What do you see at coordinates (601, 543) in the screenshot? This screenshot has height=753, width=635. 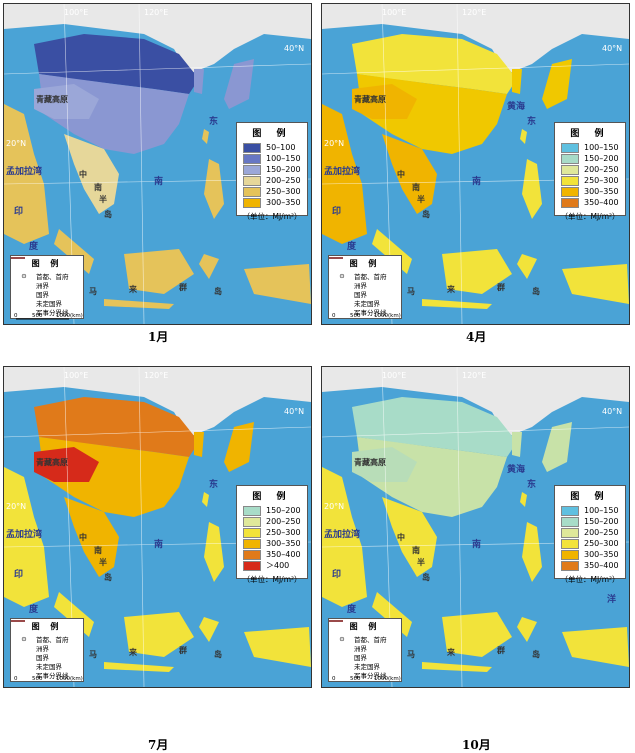 I see `legend-label: 250–300` at bounding box center [601, 543].